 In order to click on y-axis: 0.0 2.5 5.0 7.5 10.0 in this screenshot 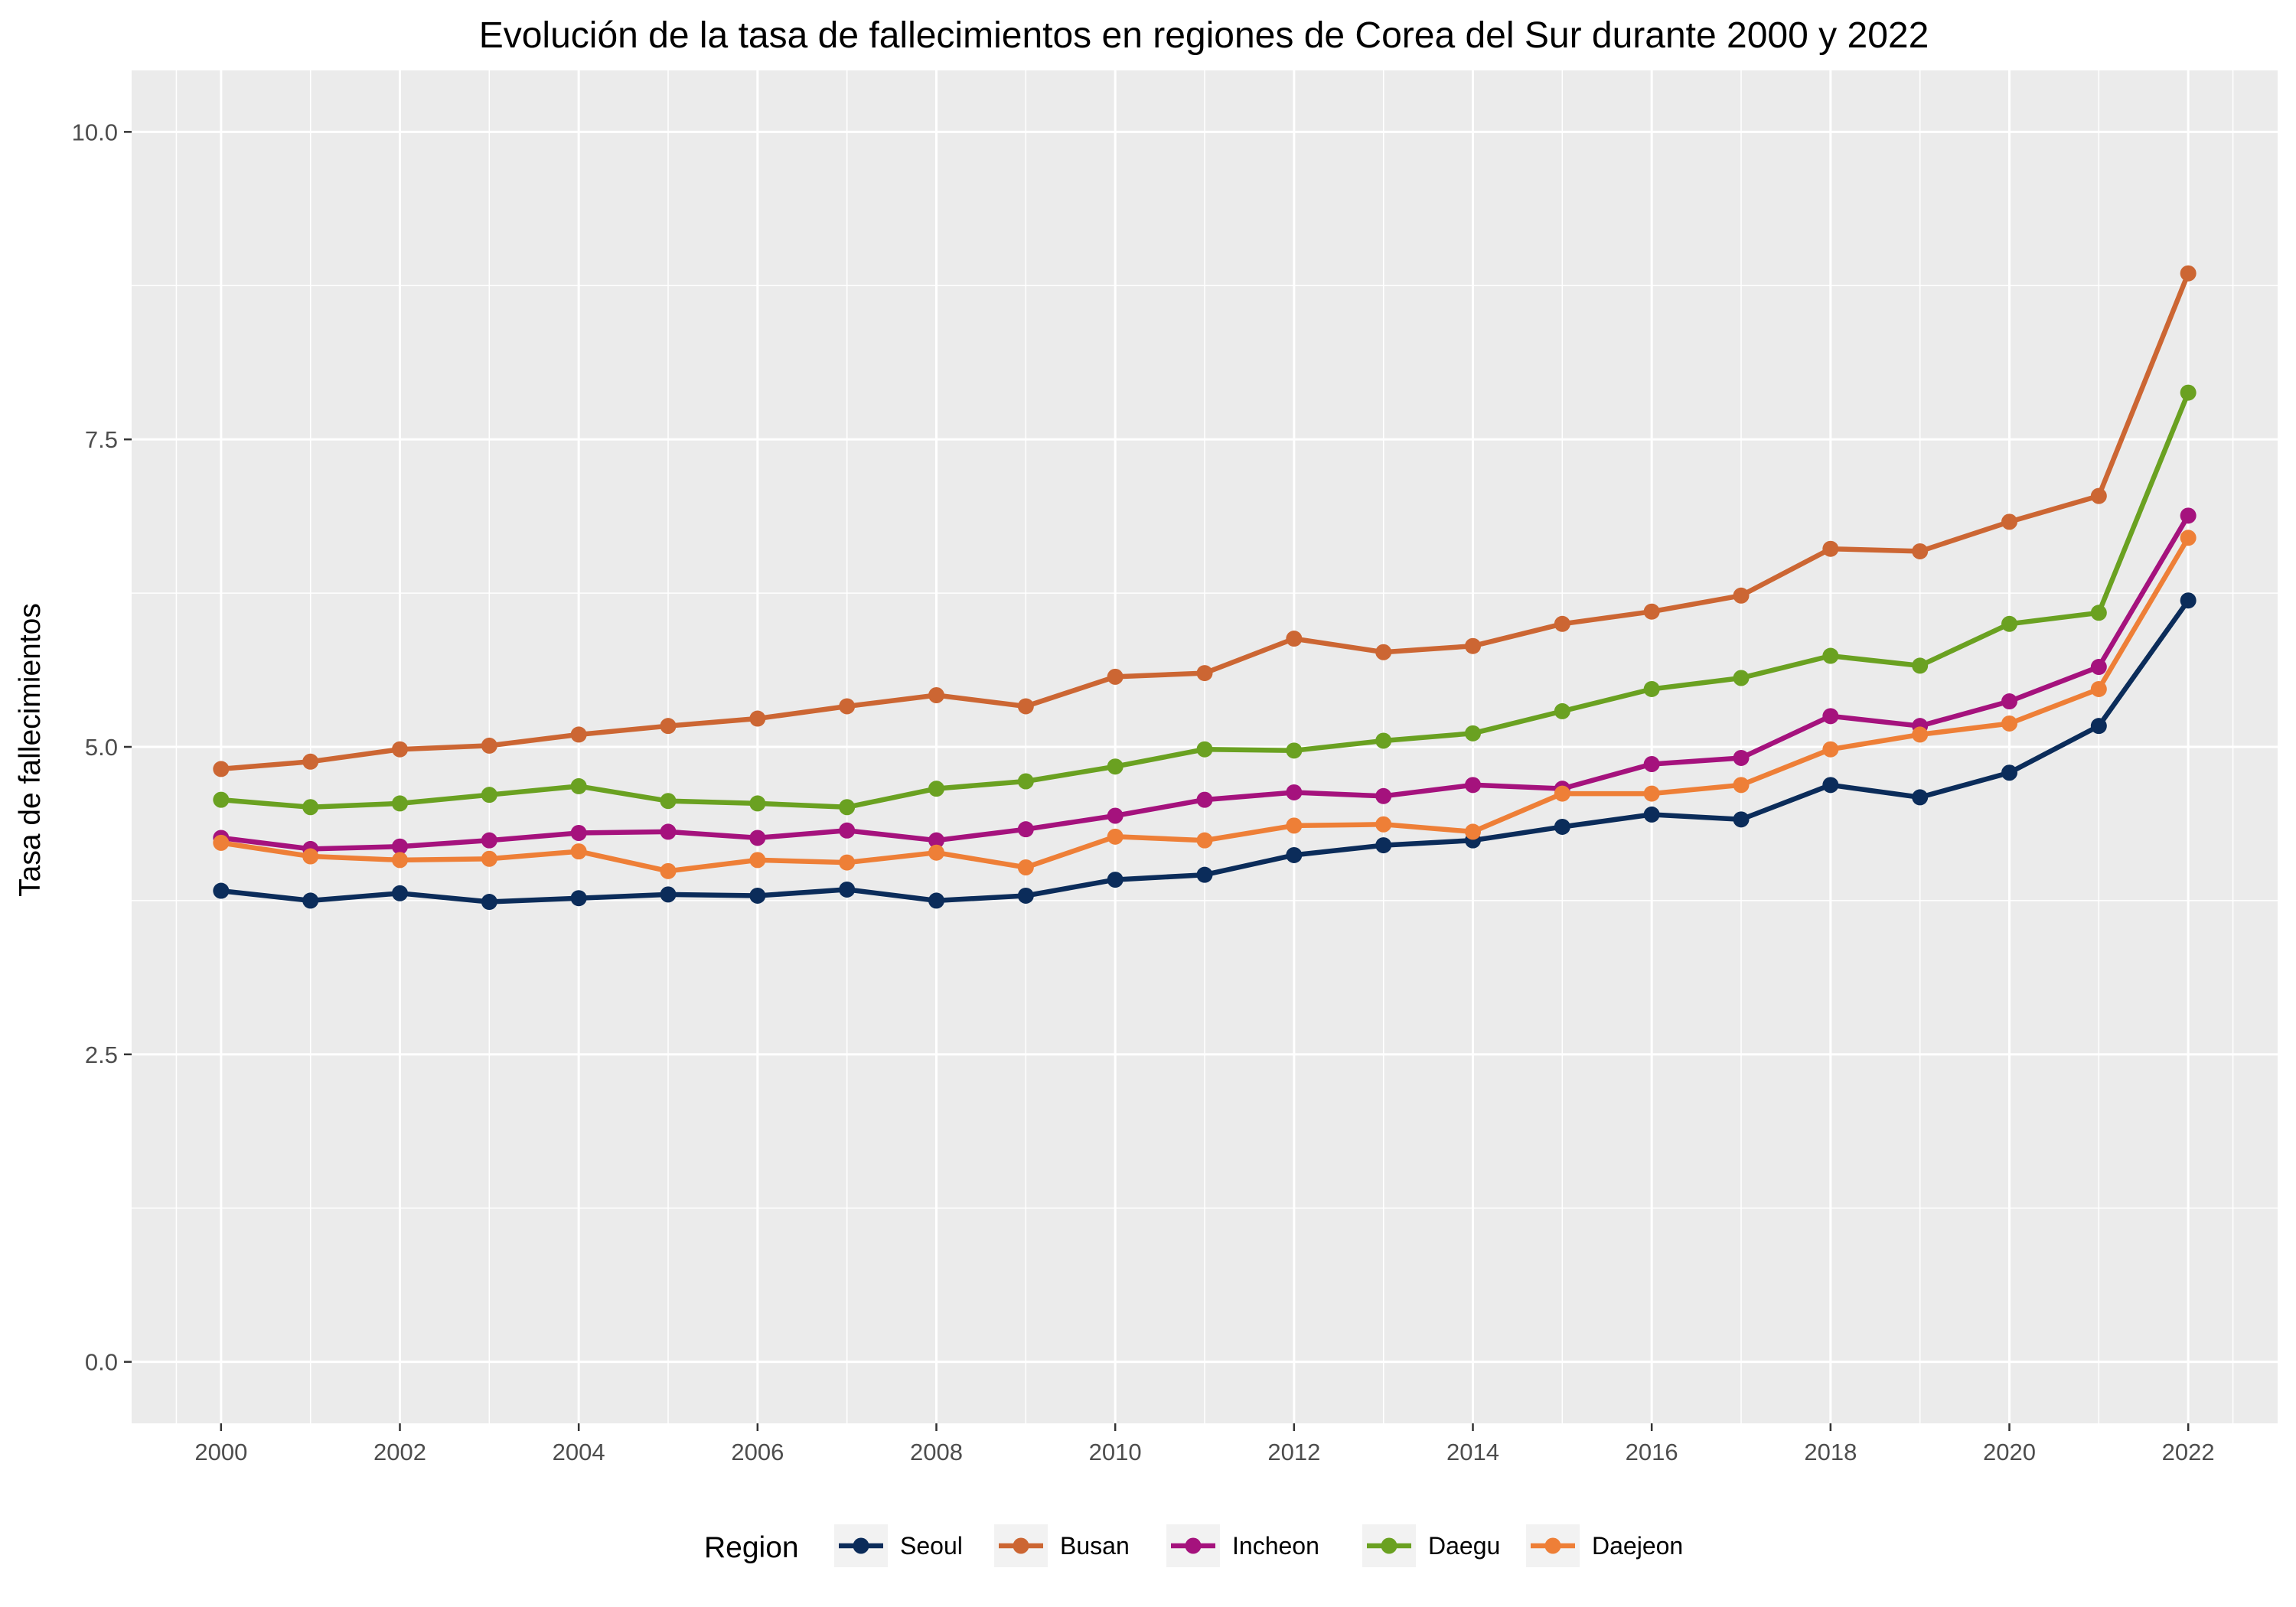, I will do `click(102, 747)`.